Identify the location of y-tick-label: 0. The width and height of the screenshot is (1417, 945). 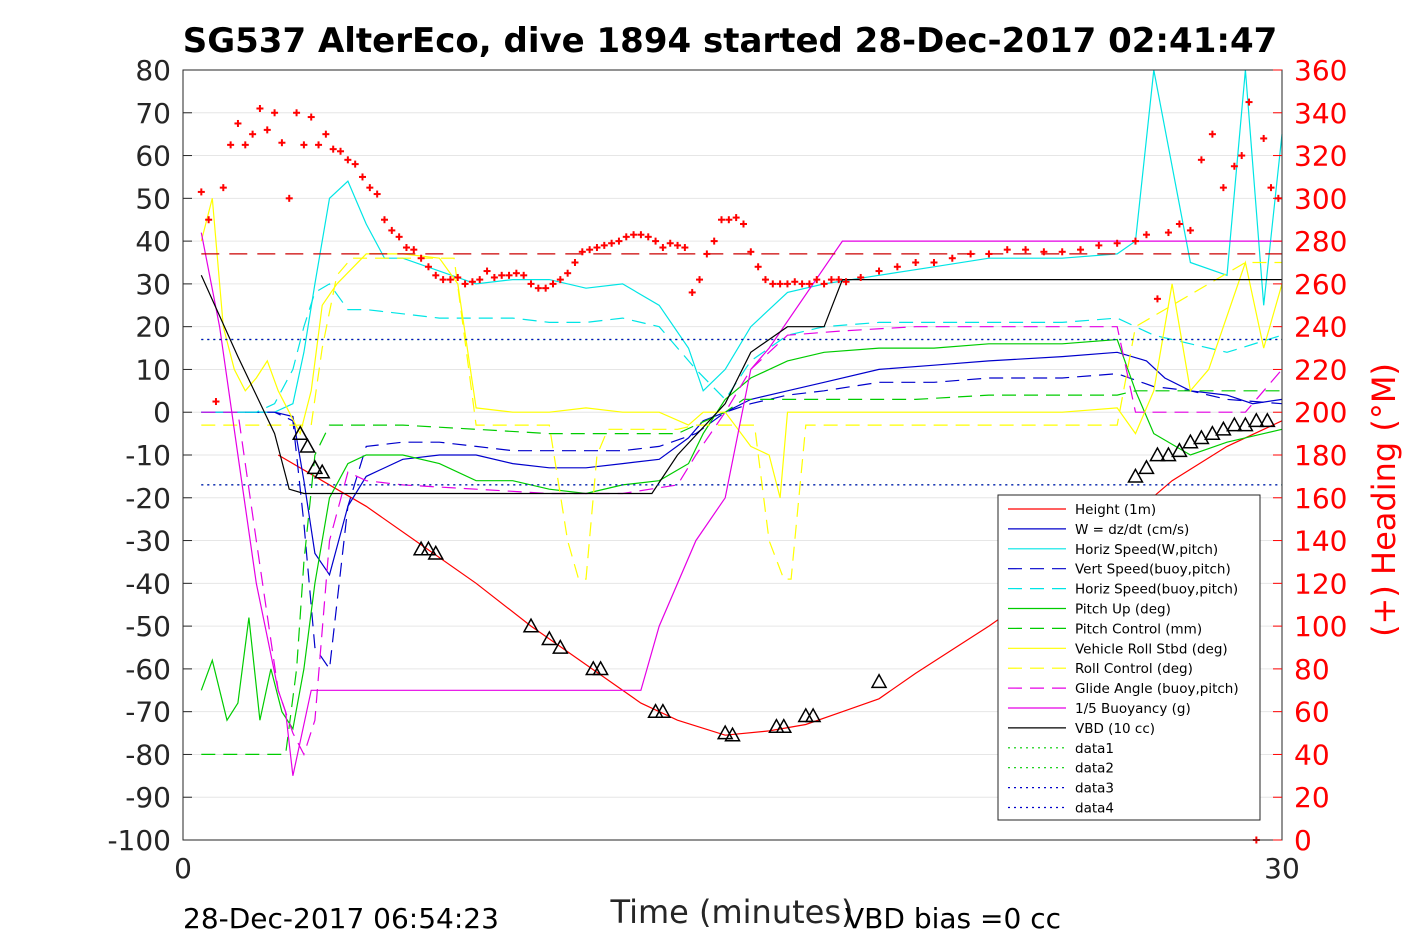
(162, 412).